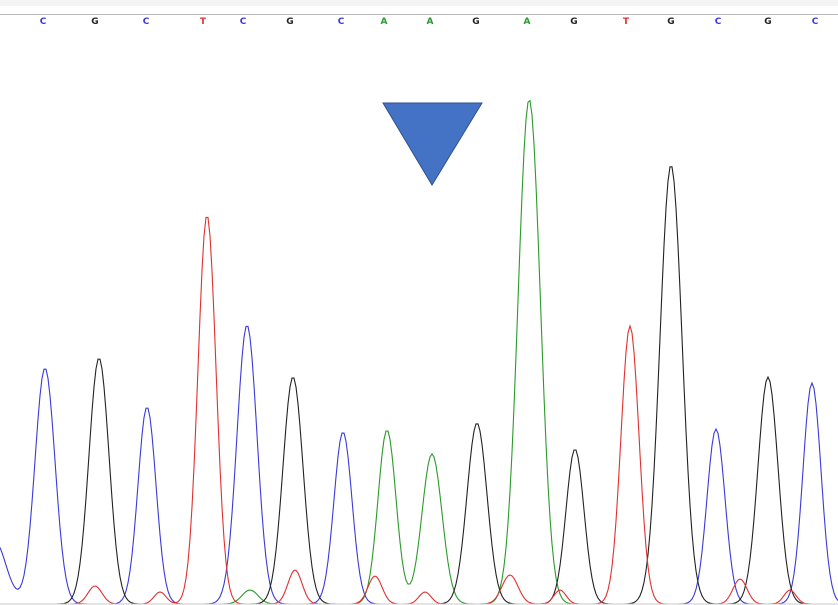 This screenshot has width=838, height=605. Describe the element at coordinates (815, 22) in the screenshot. I see `base-call-17: C` at that location.